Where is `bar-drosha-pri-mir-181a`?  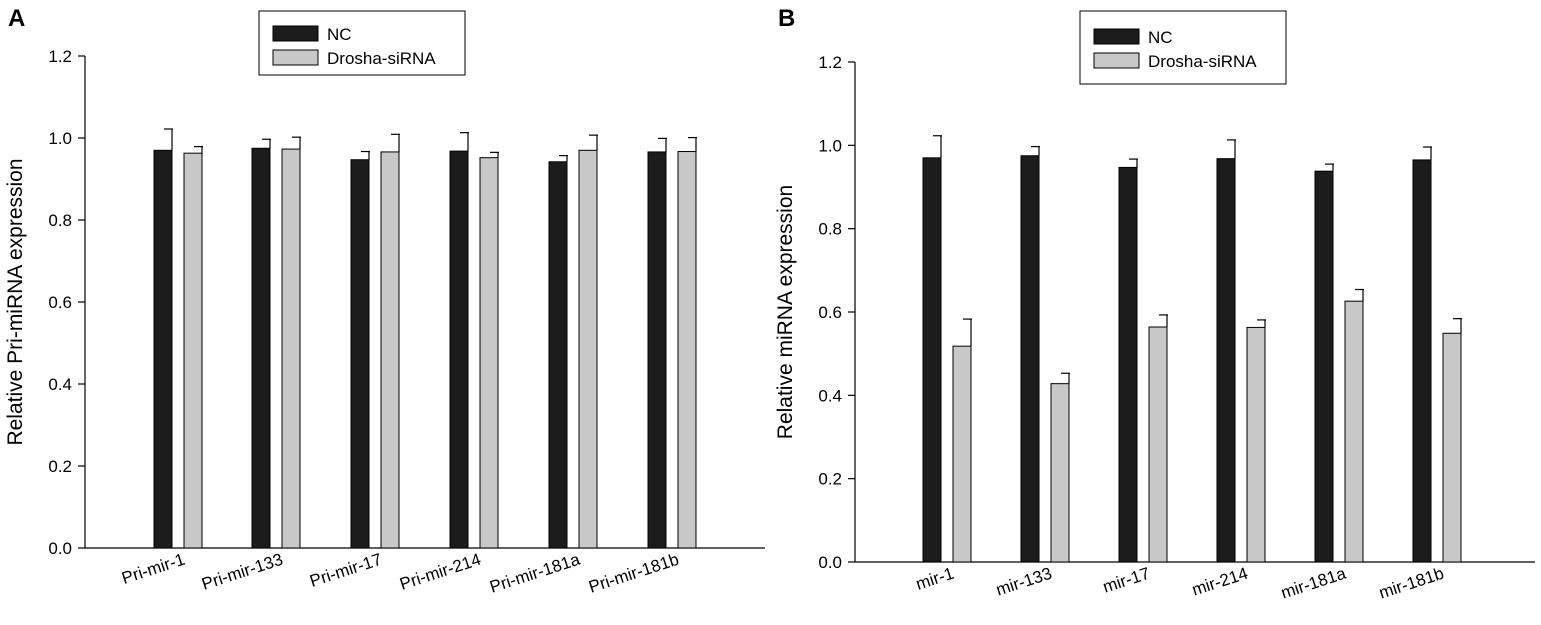 bar-drosha-pri-mir-181a is located at coordinates (588, 349).